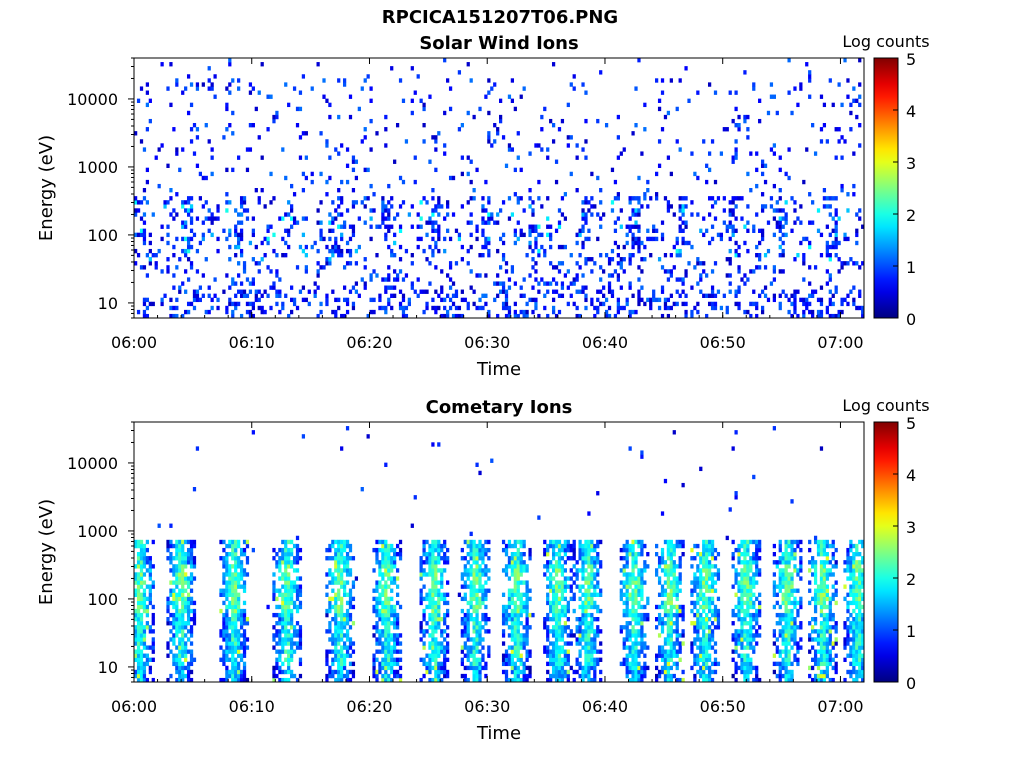  I want to click on x-tick-label: 06:30, so click(487, 342).